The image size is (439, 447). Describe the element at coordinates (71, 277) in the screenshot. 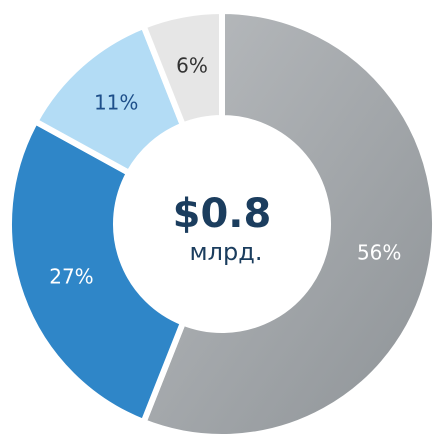

I see `value-label: 27%` at that location.